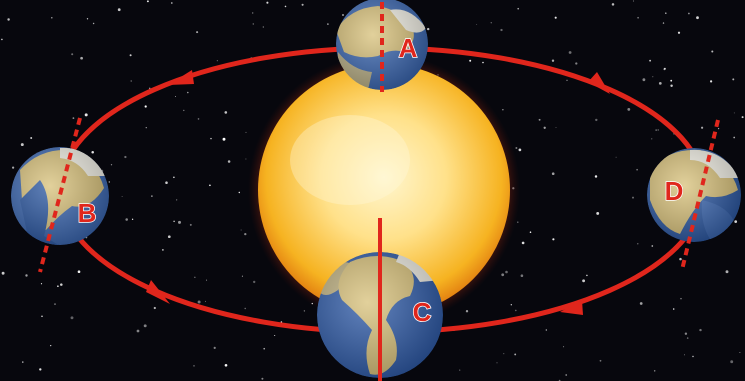 This screenshot has height=381, width=745. What do you see at coordinates (422, 312) in the screenshot?
I see `label-c: C` at bounding box center [422, 312].